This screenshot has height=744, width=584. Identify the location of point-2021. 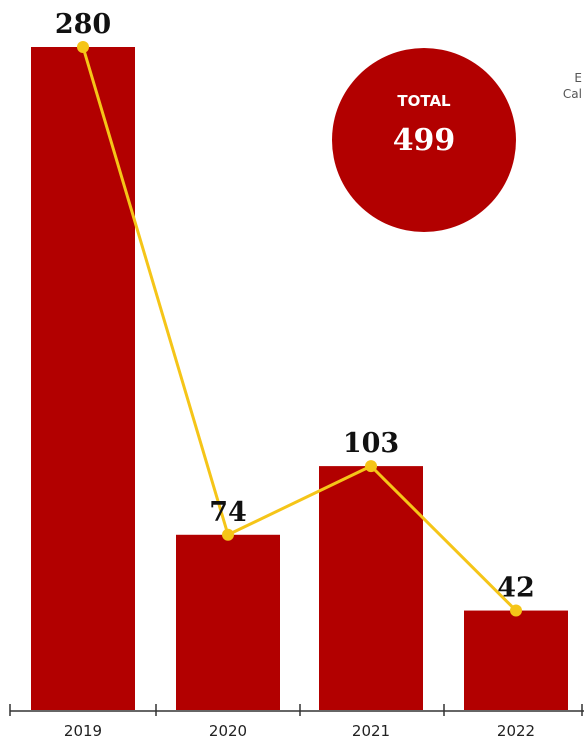
(371, 466).